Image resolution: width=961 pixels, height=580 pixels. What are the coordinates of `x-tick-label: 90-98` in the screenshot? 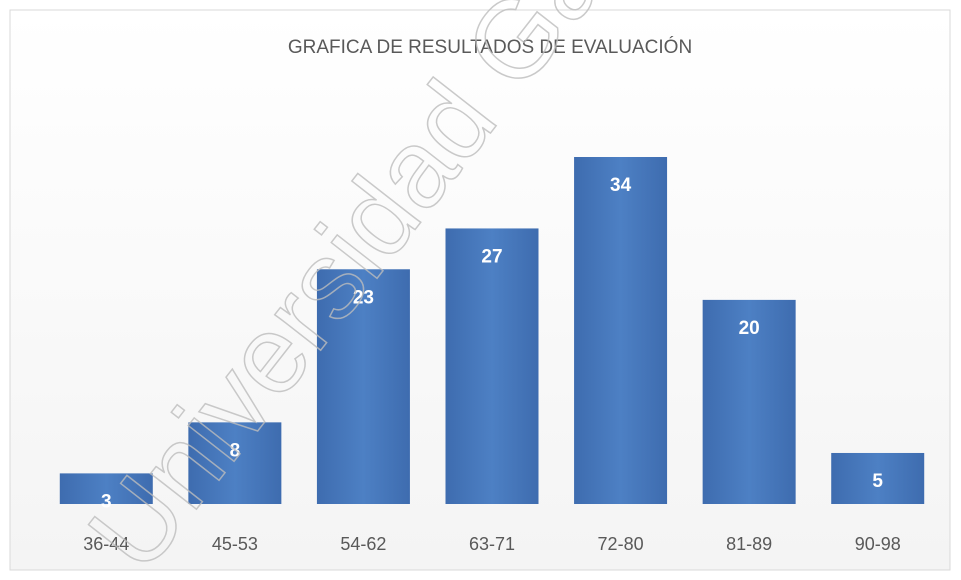 It's located at (878, 544).